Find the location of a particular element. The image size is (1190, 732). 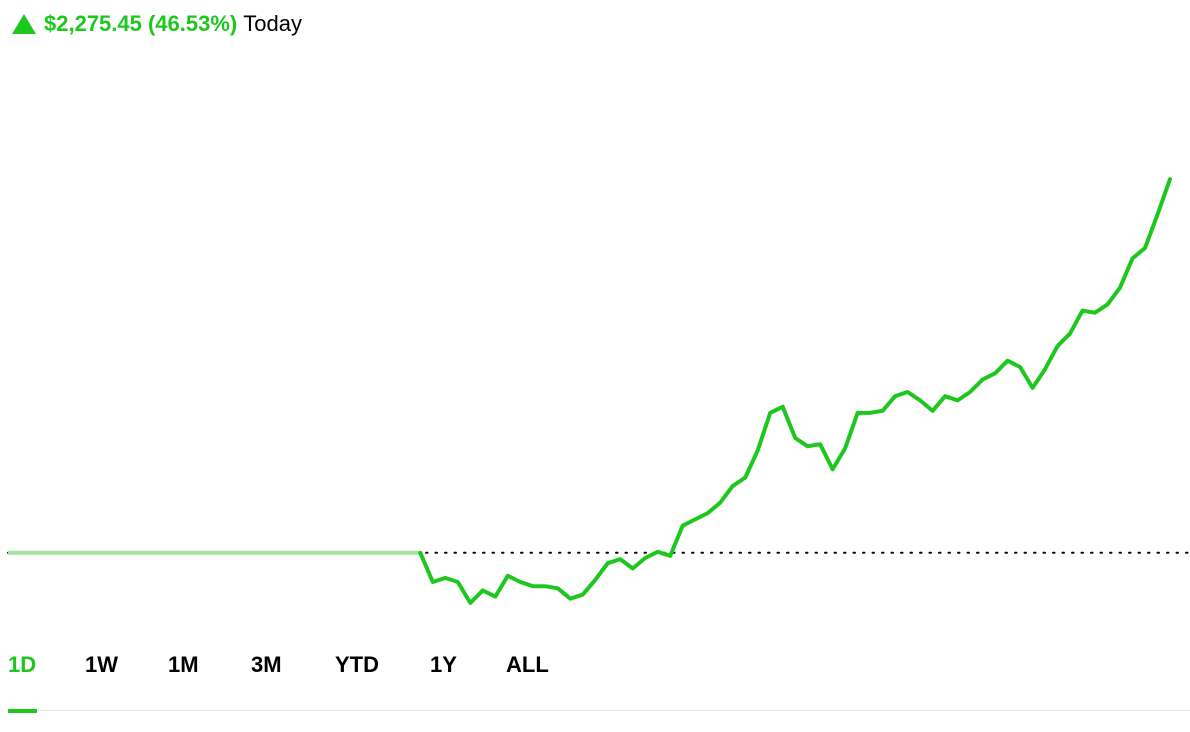

tab-1m: 1M is located at coordinates (183, 664).